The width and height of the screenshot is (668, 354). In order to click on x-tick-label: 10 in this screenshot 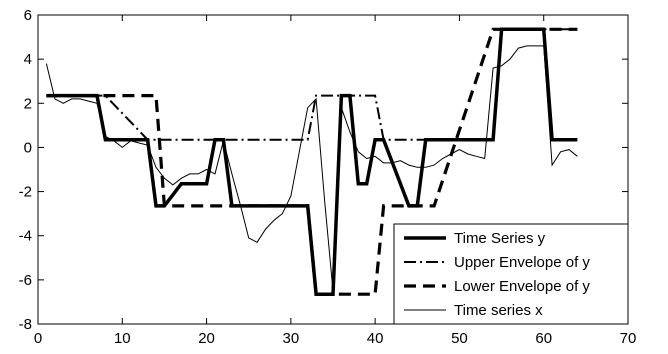, I will do `click(122, 338)`.